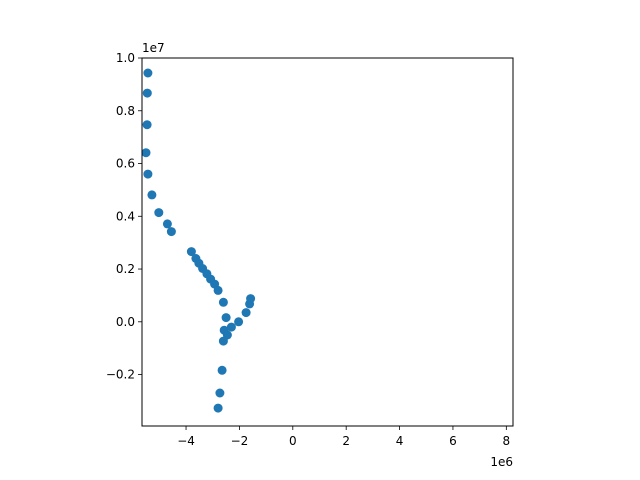 Image resolution: width=640 pixels, height=480 pixels. I want to click on x-tick-label: 2, so click(346, 441).